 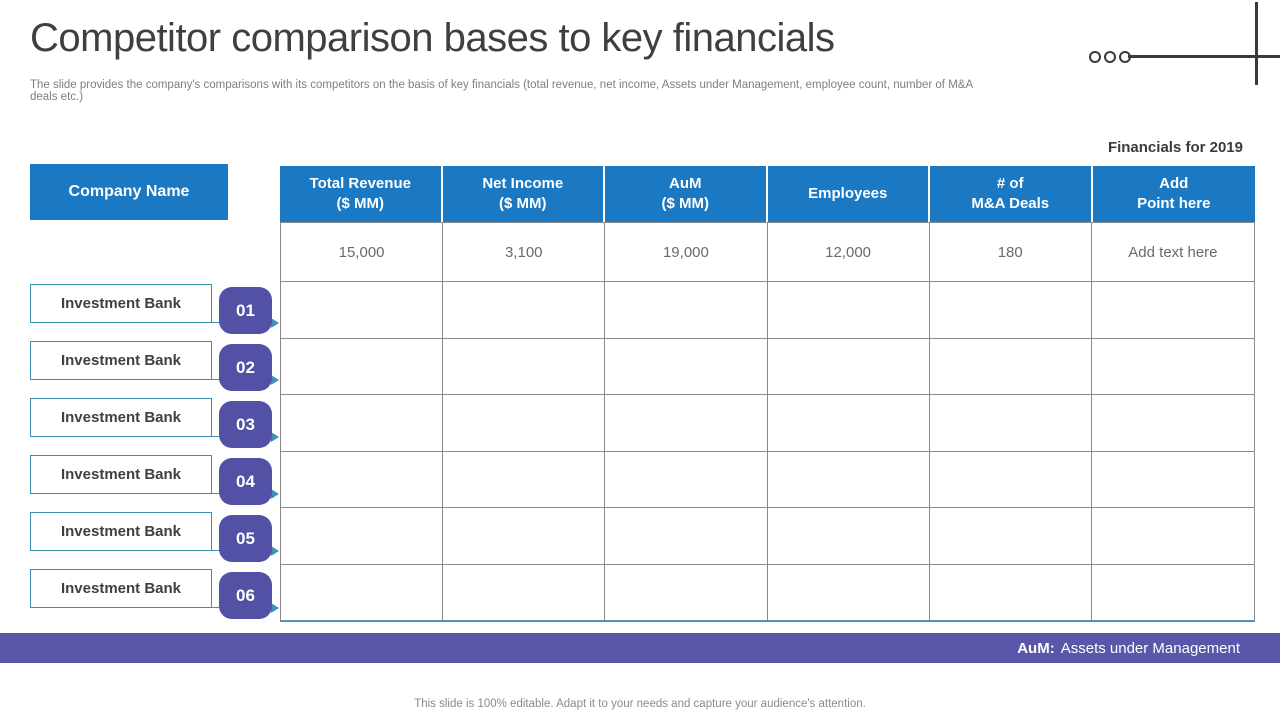 I want to click on number-badge: 03, so click(x=245, y=424).